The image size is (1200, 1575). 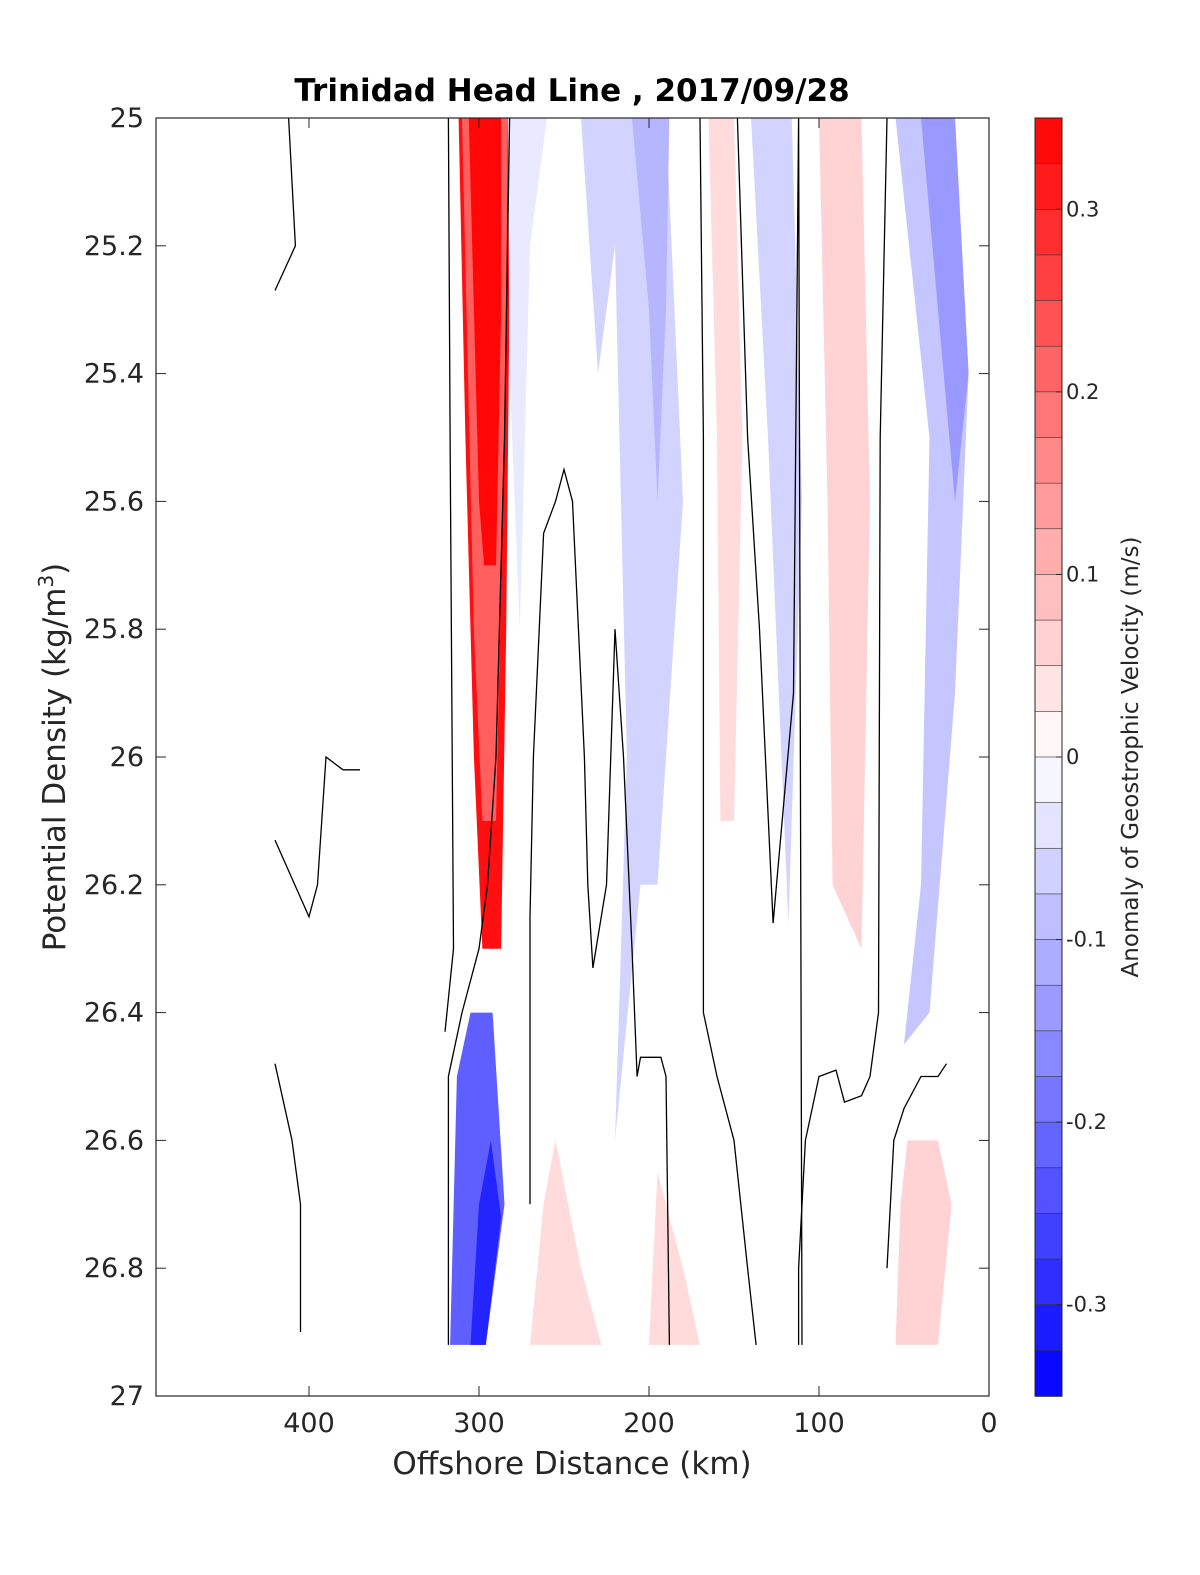 What do you see at coordinates (114, 629) in the screenshot?
I see `y-tick-label: 25.8` at bounding box center [114, 629].